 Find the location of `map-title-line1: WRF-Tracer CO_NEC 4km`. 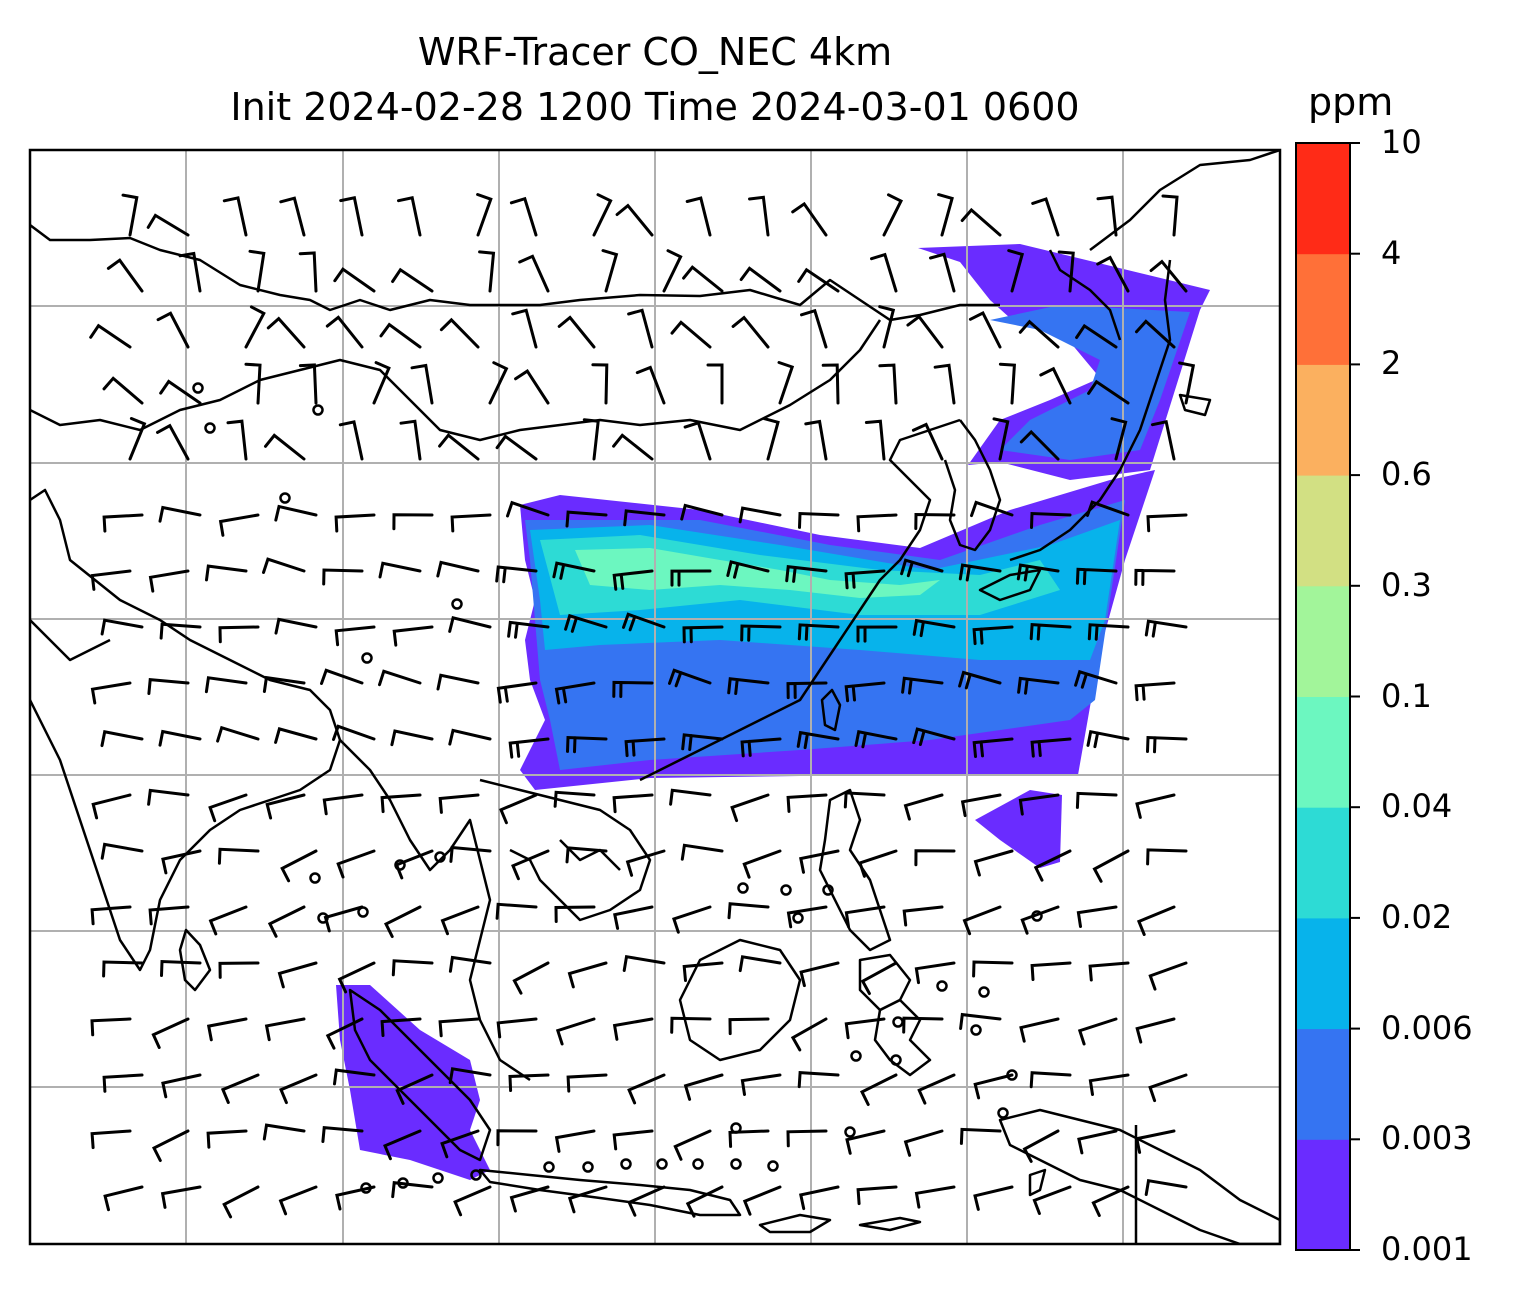

map-title-line1: WRF-Tracer CO_NEC 4km is located at coordinates (655, 52).